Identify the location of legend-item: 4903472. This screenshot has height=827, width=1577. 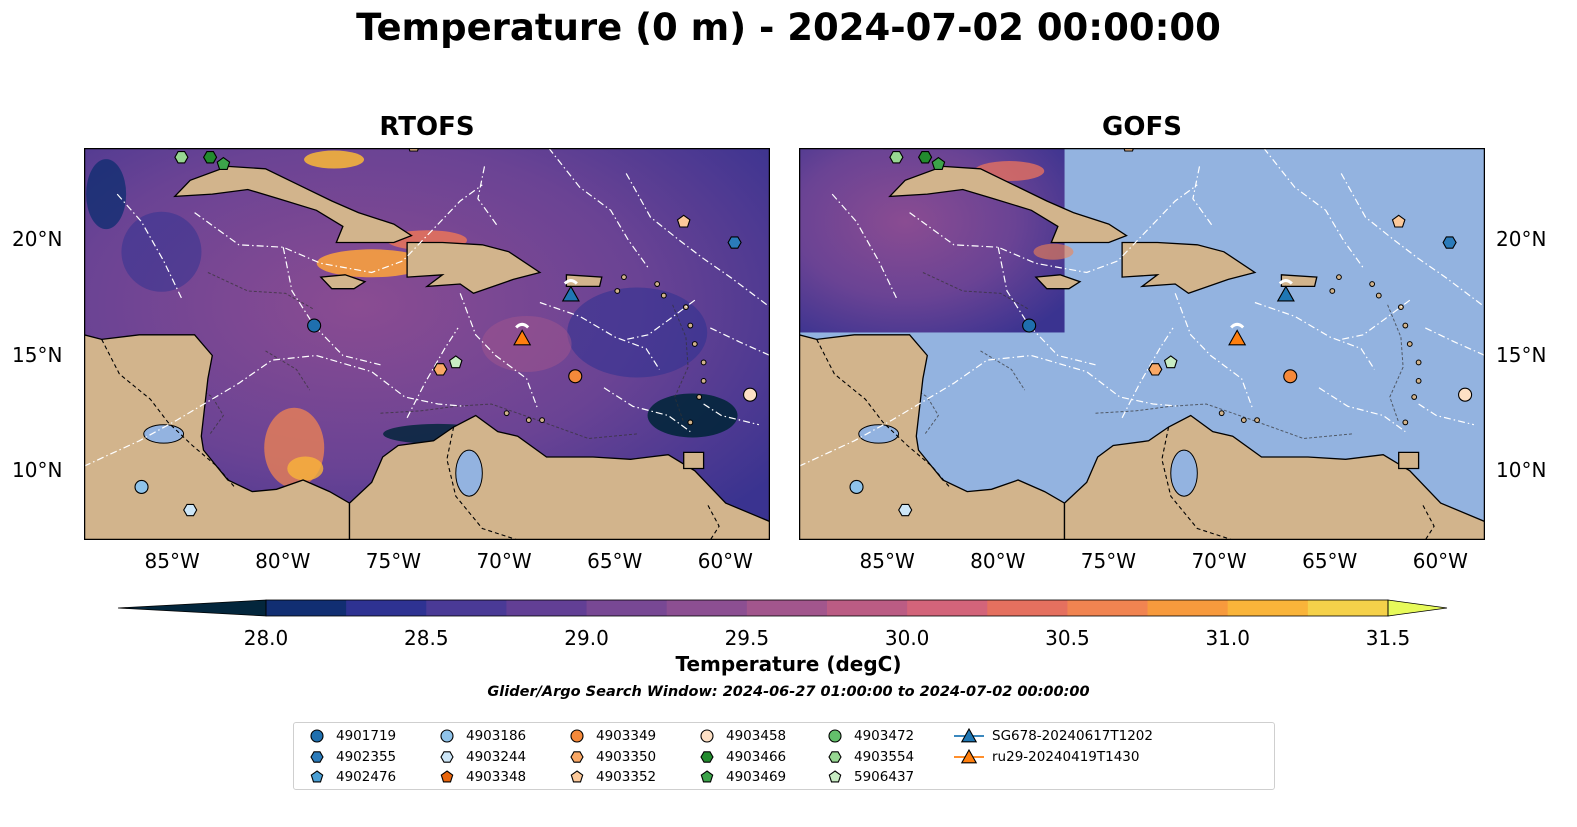
(869, 736).